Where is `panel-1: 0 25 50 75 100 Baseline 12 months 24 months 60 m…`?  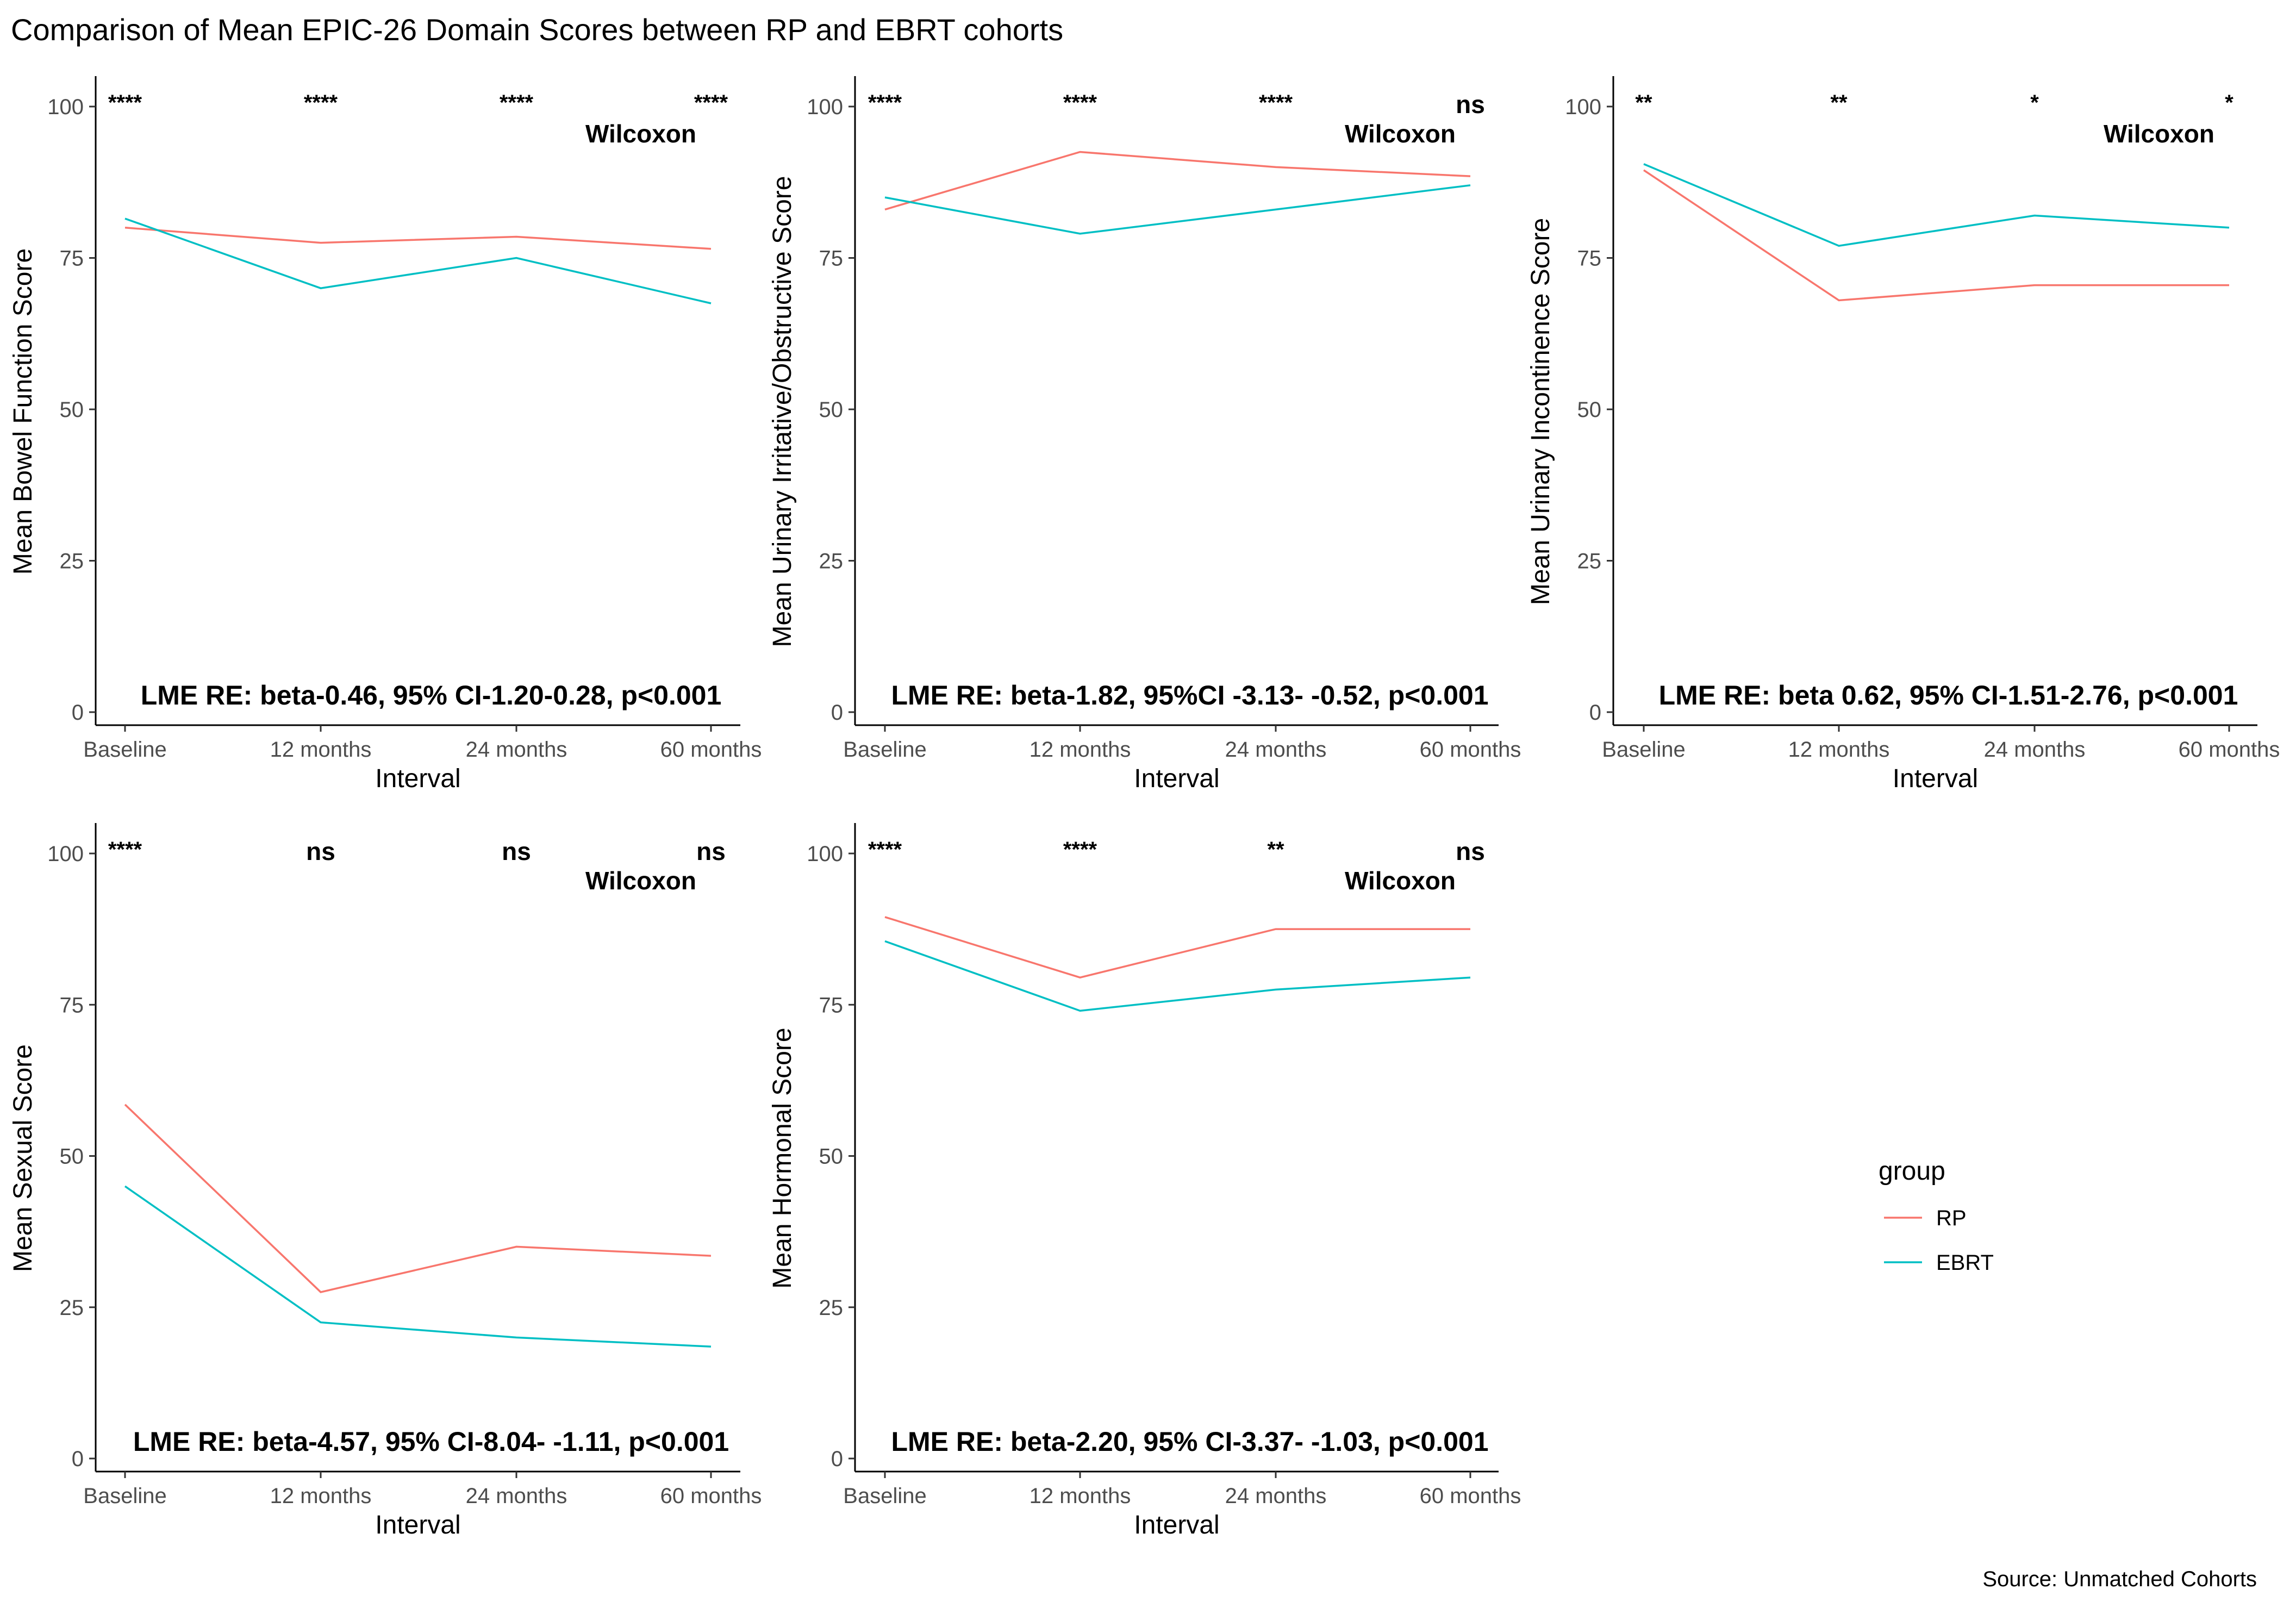 panel-1: 0 25 50 75 100 Baseline 12 months 24 months 60 m… is located at coordinates (385, 435).